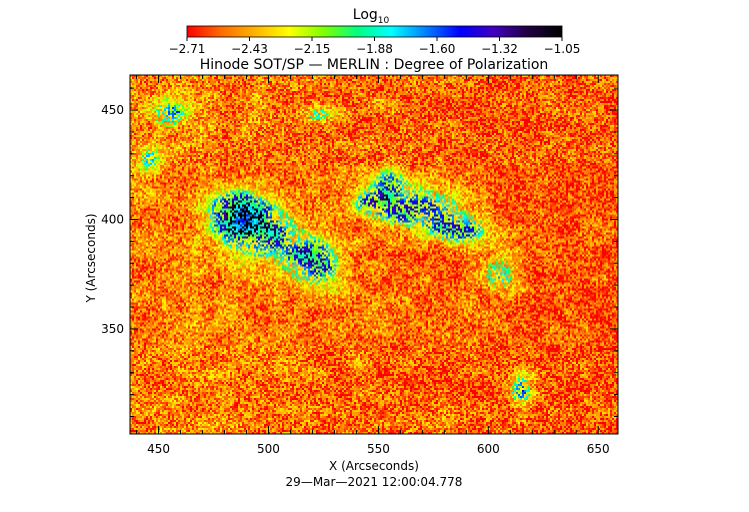 The image size is (749, 512). I want to click on colorbar-label: Log10, so click(371, 16).